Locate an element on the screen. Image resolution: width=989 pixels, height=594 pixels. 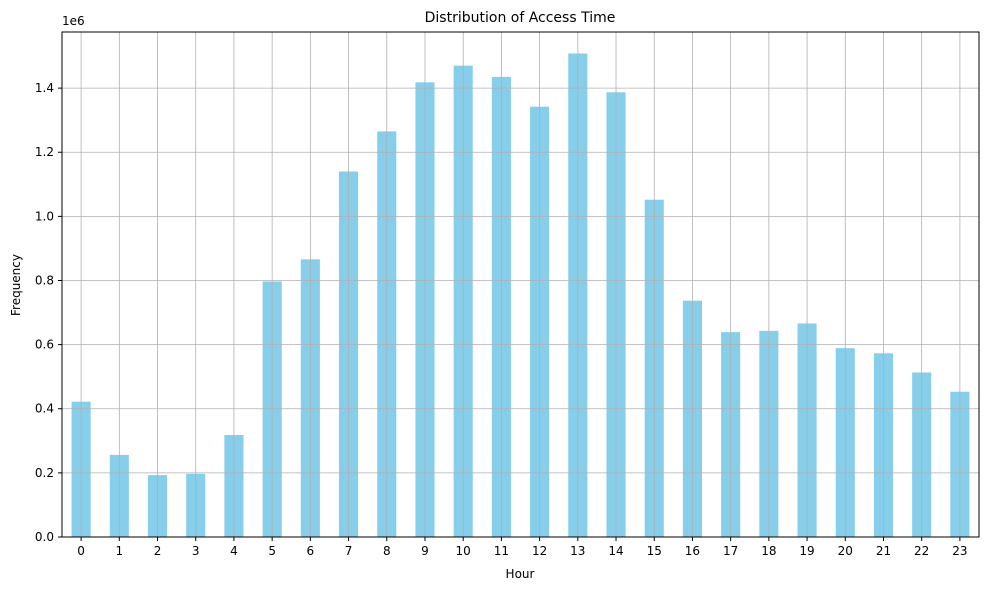
y-tick-label: 0.4 is located at coordinates (44, 409).